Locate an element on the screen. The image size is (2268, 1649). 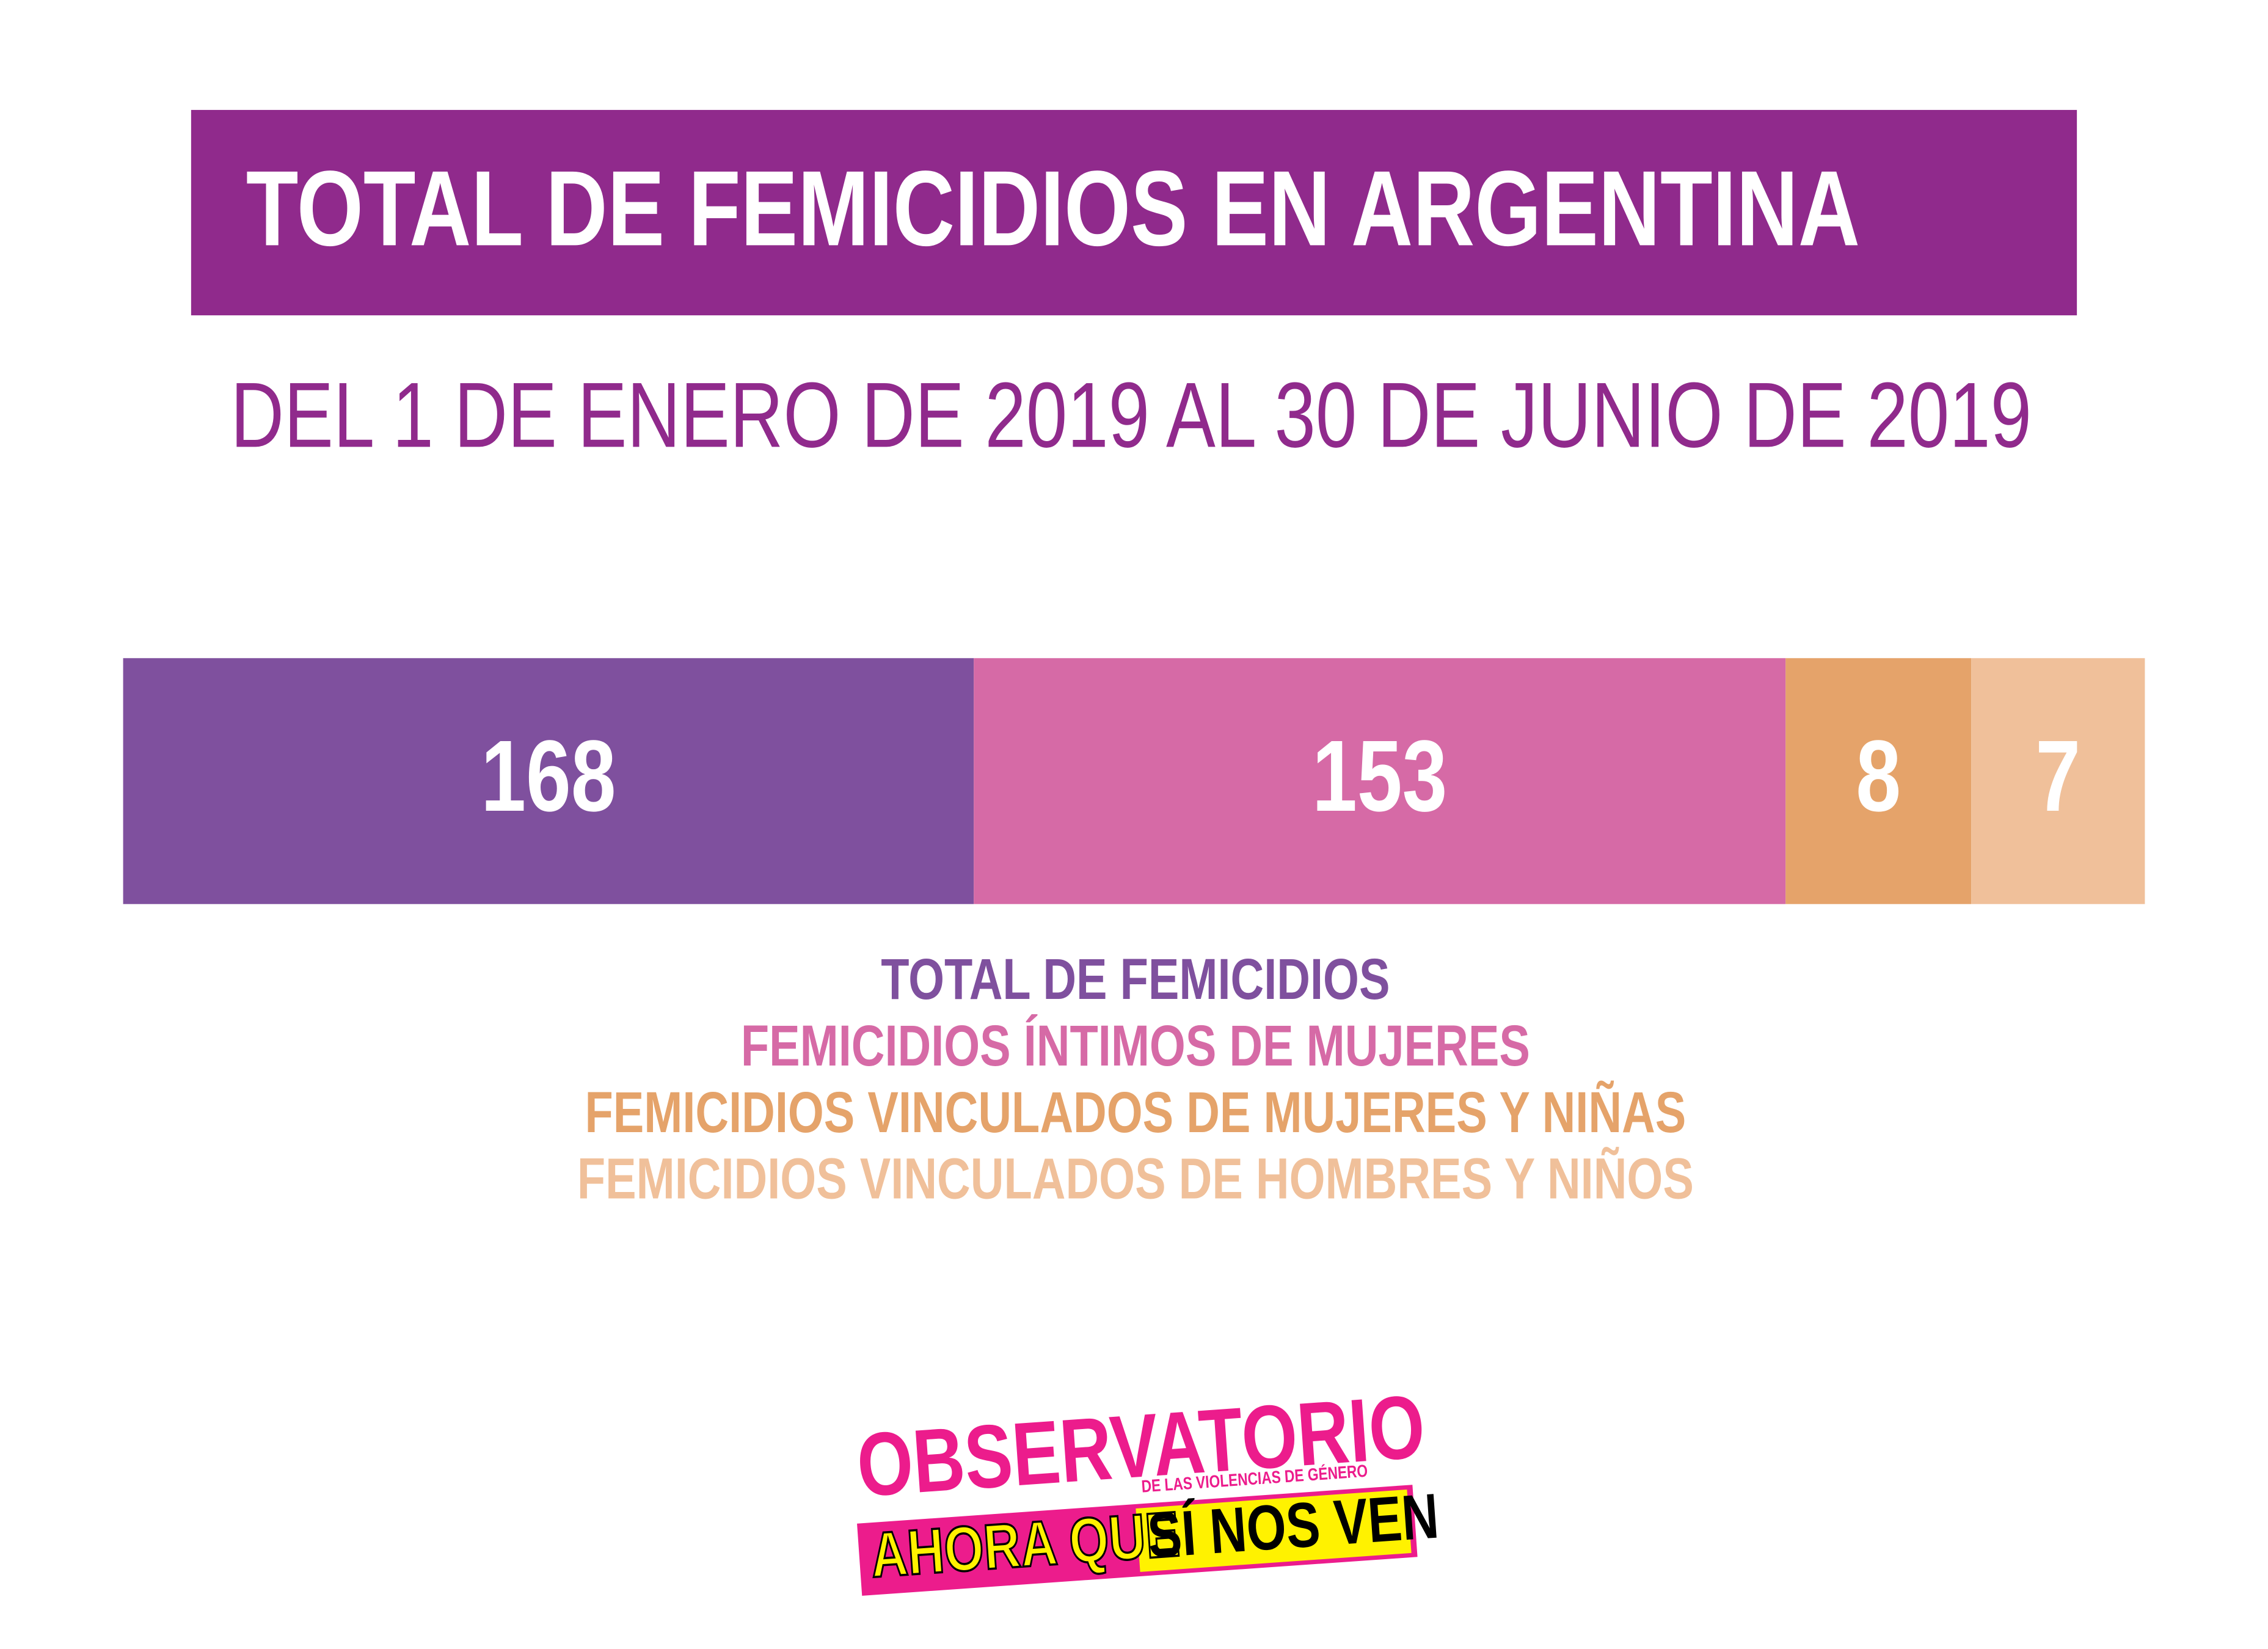
legend-entry: TOTAL DE FEMICIDIOS is located at coordinates (1135, 979).